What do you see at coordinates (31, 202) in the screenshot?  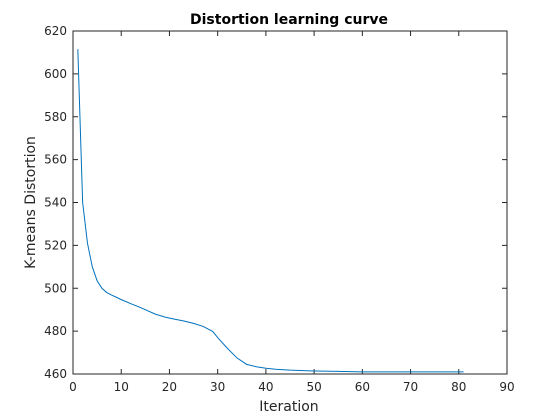 I see `y-axis-title: K-means Distortion` at bounding box center [31, 202].